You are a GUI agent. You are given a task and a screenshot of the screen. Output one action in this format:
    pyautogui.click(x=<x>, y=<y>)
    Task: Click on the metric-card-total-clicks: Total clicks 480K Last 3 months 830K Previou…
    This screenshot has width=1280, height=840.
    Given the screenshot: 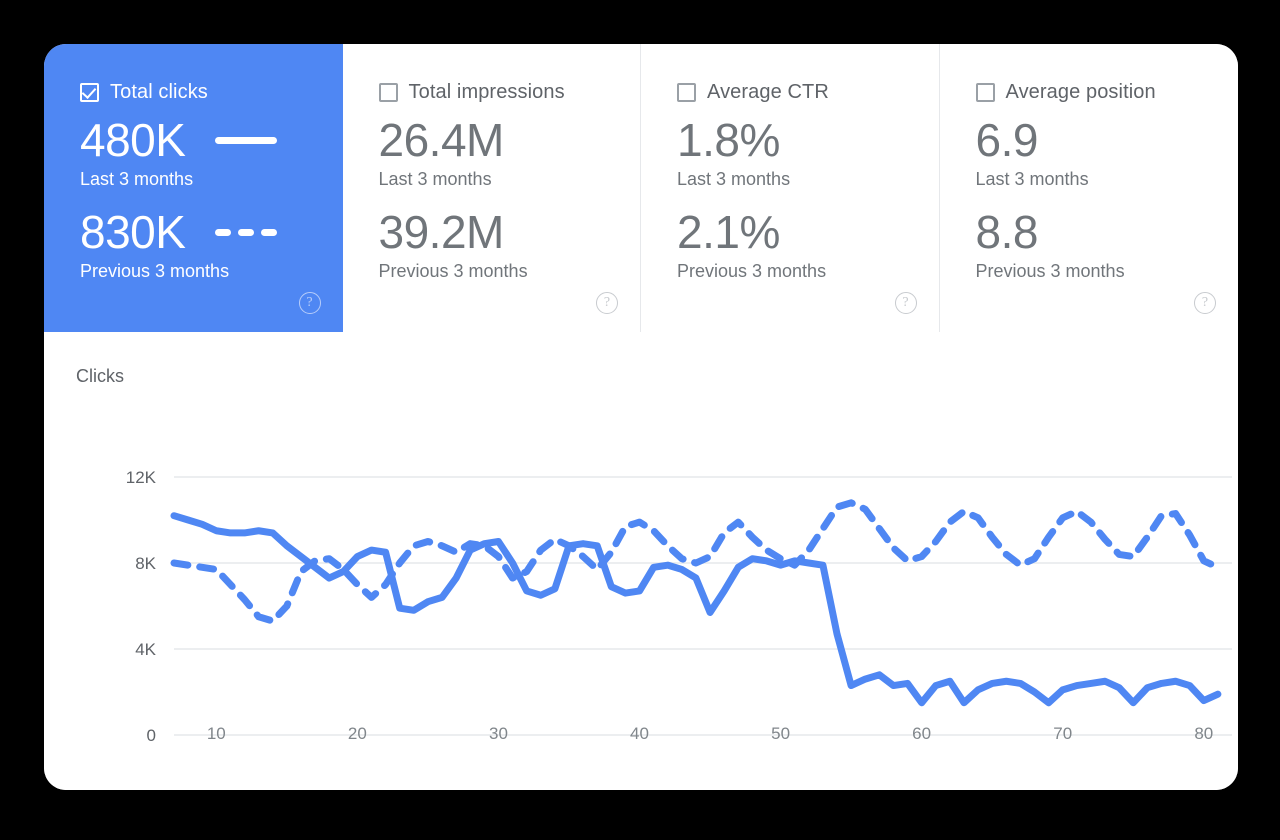 What is the action you would take?
    pyautogui.click(x=193, y=188)
    